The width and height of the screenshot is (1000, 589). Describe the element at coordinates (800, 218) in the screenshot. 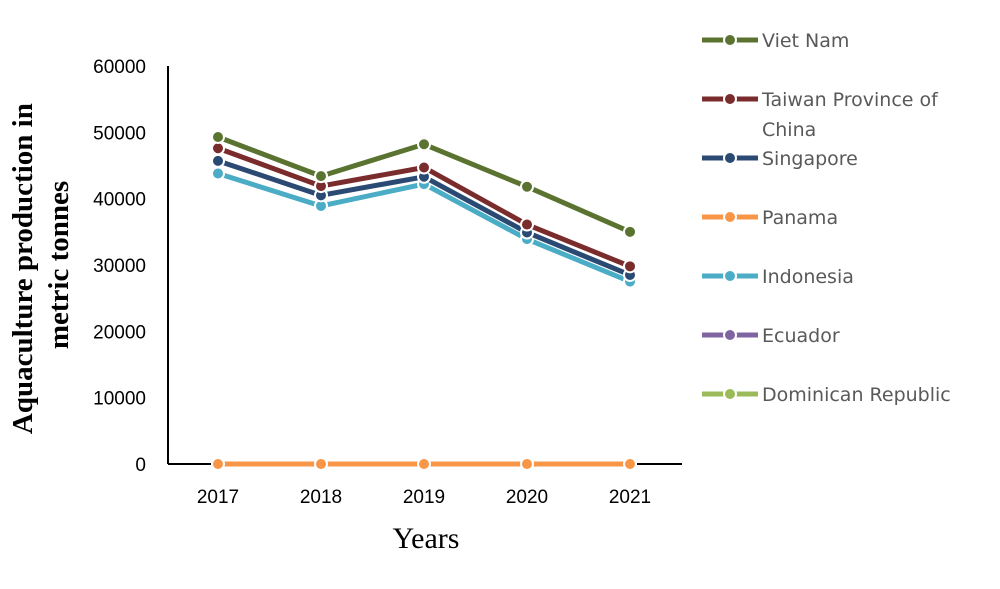

I see `legend-label: Panama` at that location.